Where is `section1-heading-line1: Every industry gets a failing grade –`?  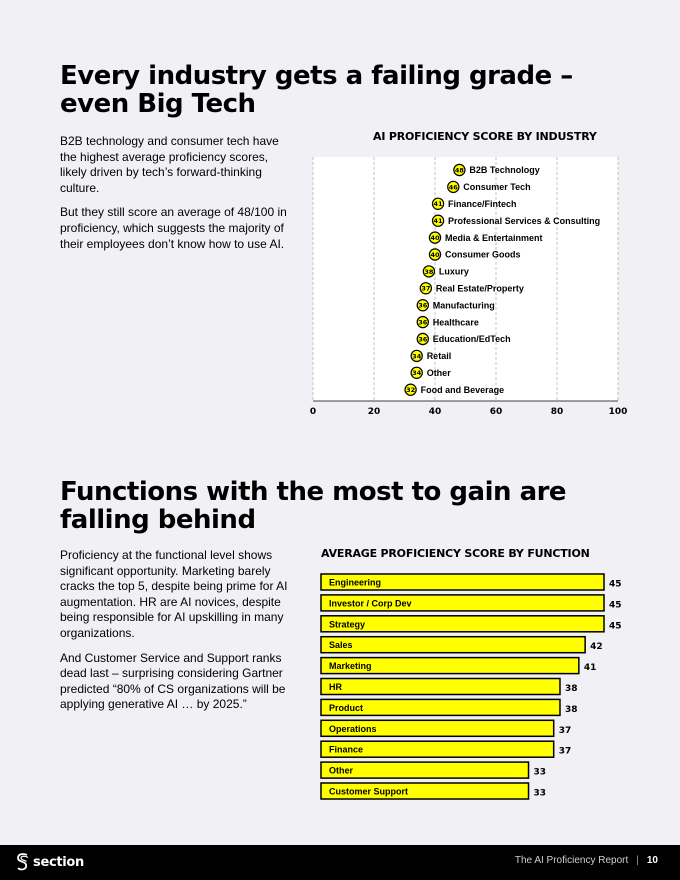
section1-heading-line1: Every industry gets a failing grade – is located at coordinates (316, 76).